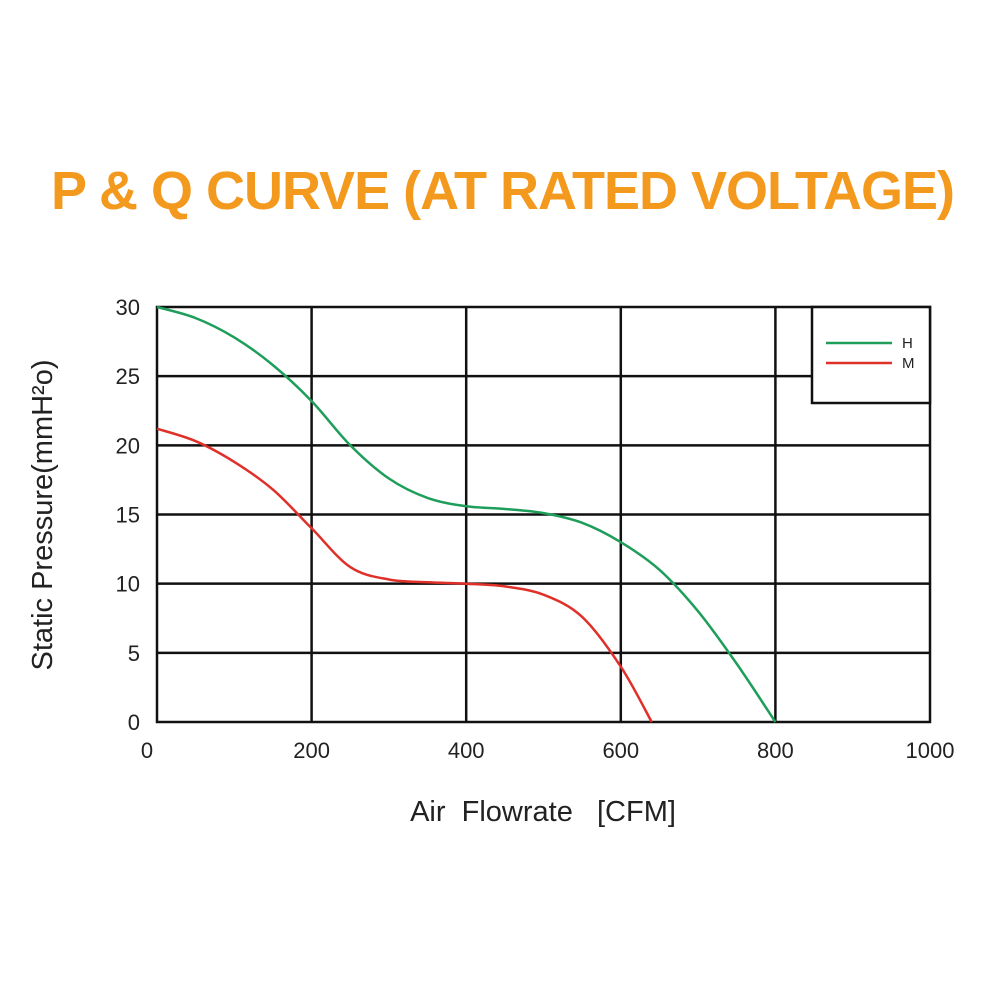 Image resolution: width=1005 pixels, height=1005 pixels. Describe the element at coordinates (502, 191) in the screenshot. I see `chart-title: P & Q CURVE (AT RATED VOLTAGE)` at that location.